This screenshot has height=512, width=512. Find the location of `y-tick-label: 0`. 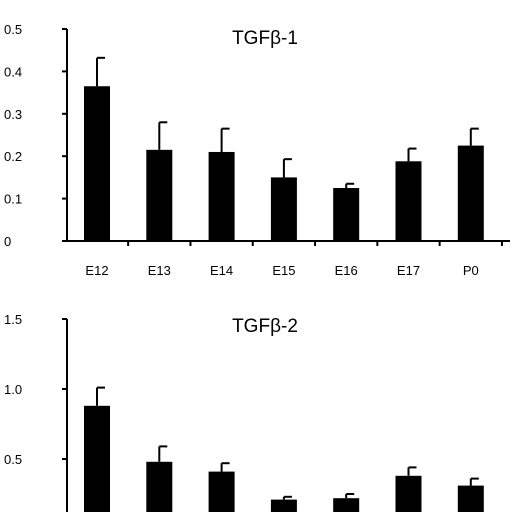

y-tick-label: 0 is located at coordinates (7, 241).